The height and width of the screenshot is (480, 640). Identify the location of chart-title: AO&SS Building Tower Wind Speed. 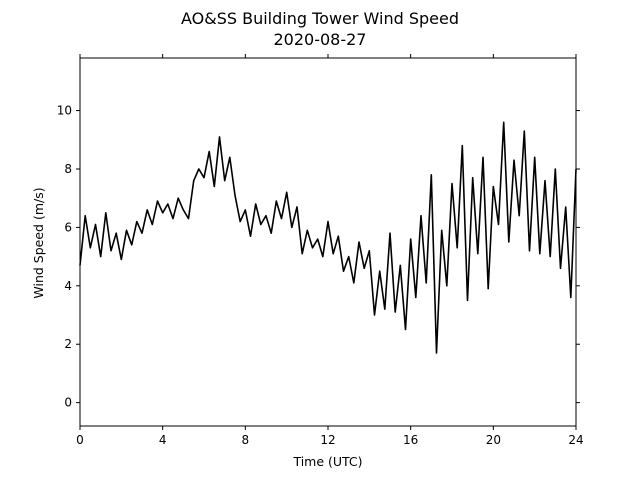
(320, 18).